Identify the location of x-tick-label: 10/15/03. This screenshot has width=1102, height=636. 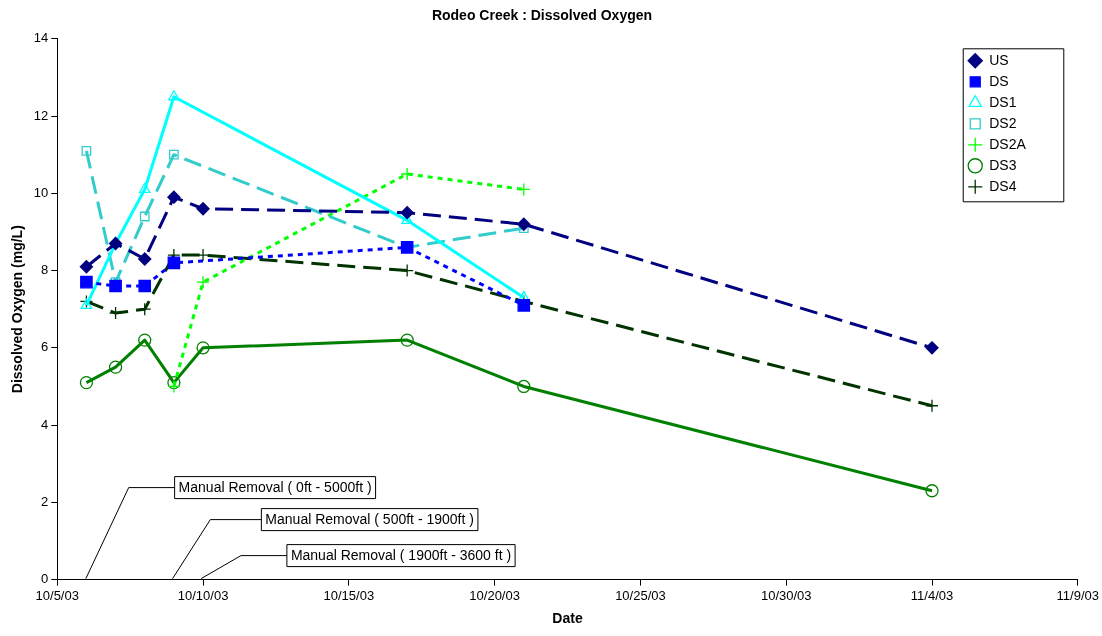
(349, 595).